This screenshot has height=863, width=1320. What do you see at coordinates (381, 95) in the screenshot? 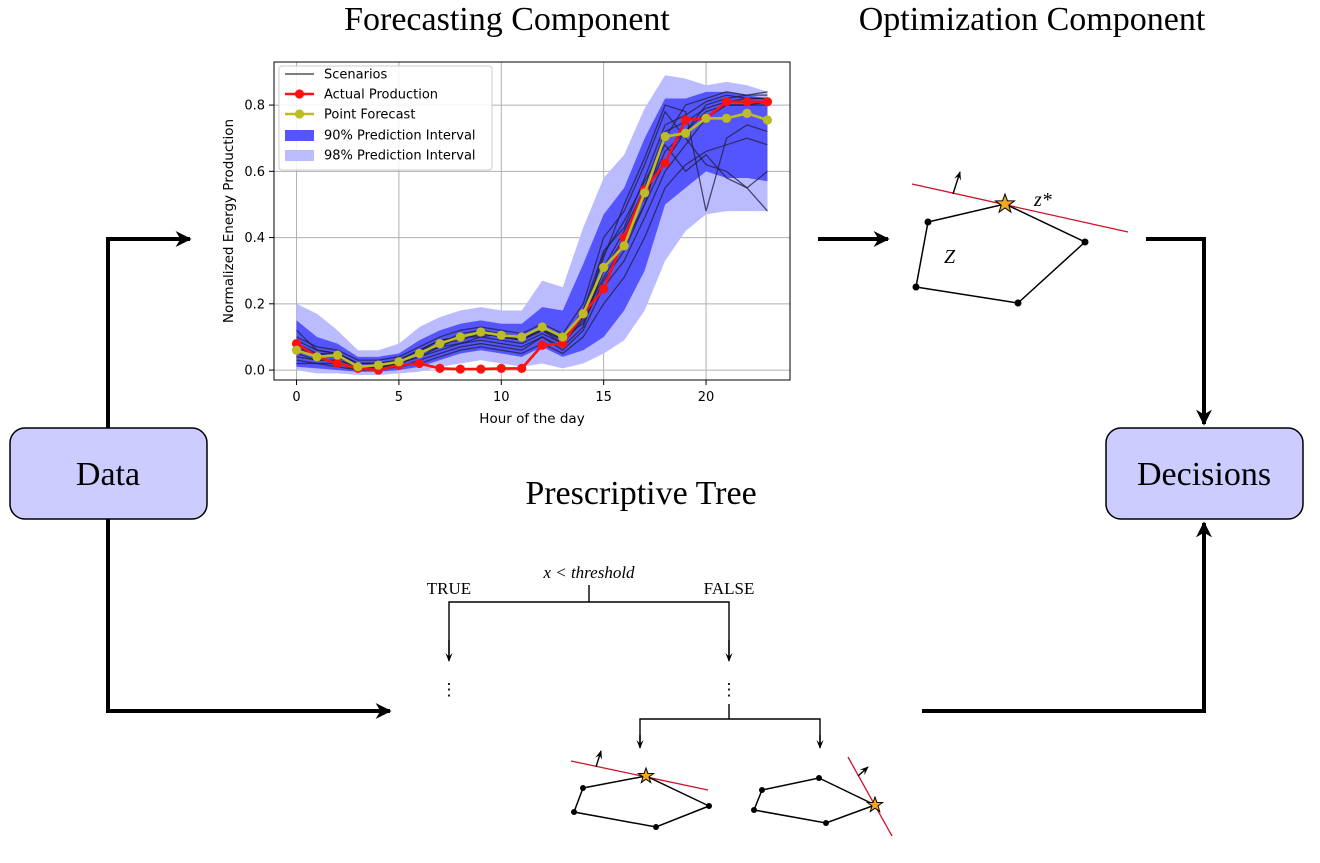
I see `legend-entry: Actual Production` at bounding box center [381, 95].